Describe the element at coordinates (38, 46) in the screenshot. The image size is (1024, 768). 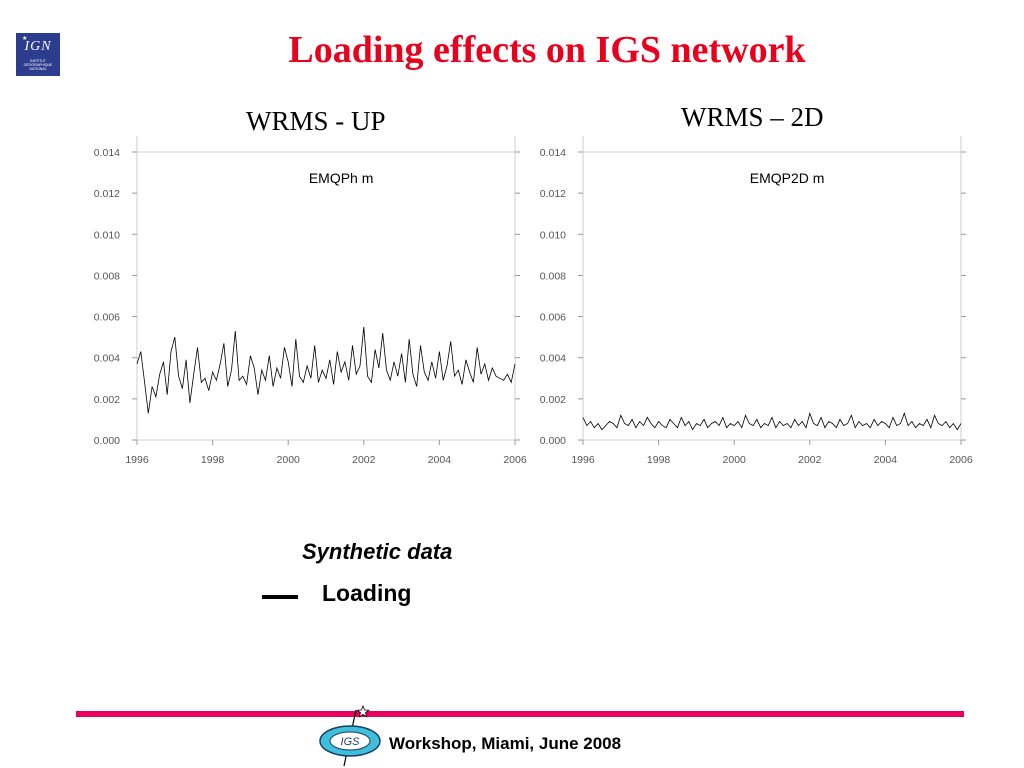
I see `ign-logo-text: IGN` at that location.